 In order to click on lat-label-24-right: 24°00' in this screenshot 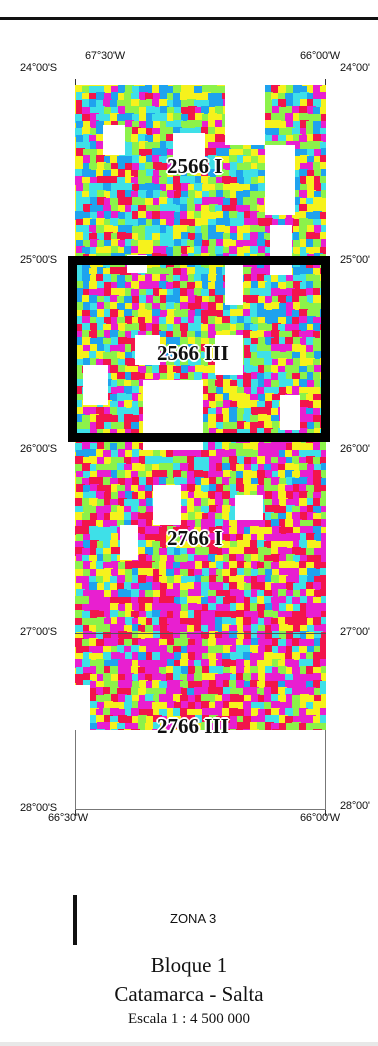, I will do `click(355, 68)`.